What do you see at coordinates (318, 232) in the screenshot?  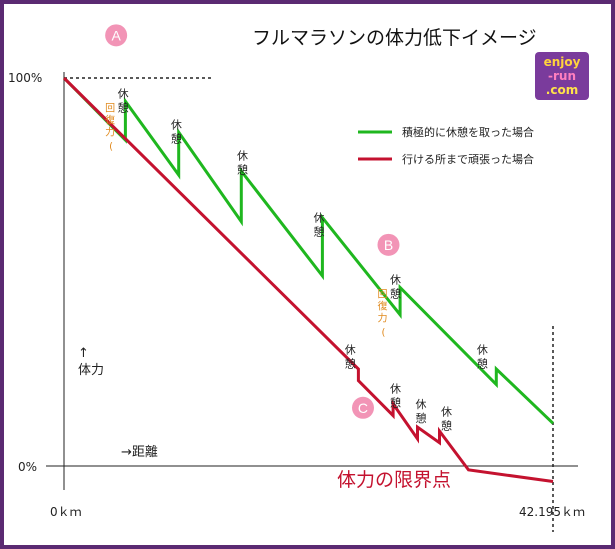 I see `rest-label-3-1: 憩` at bounding box center [318, 232].